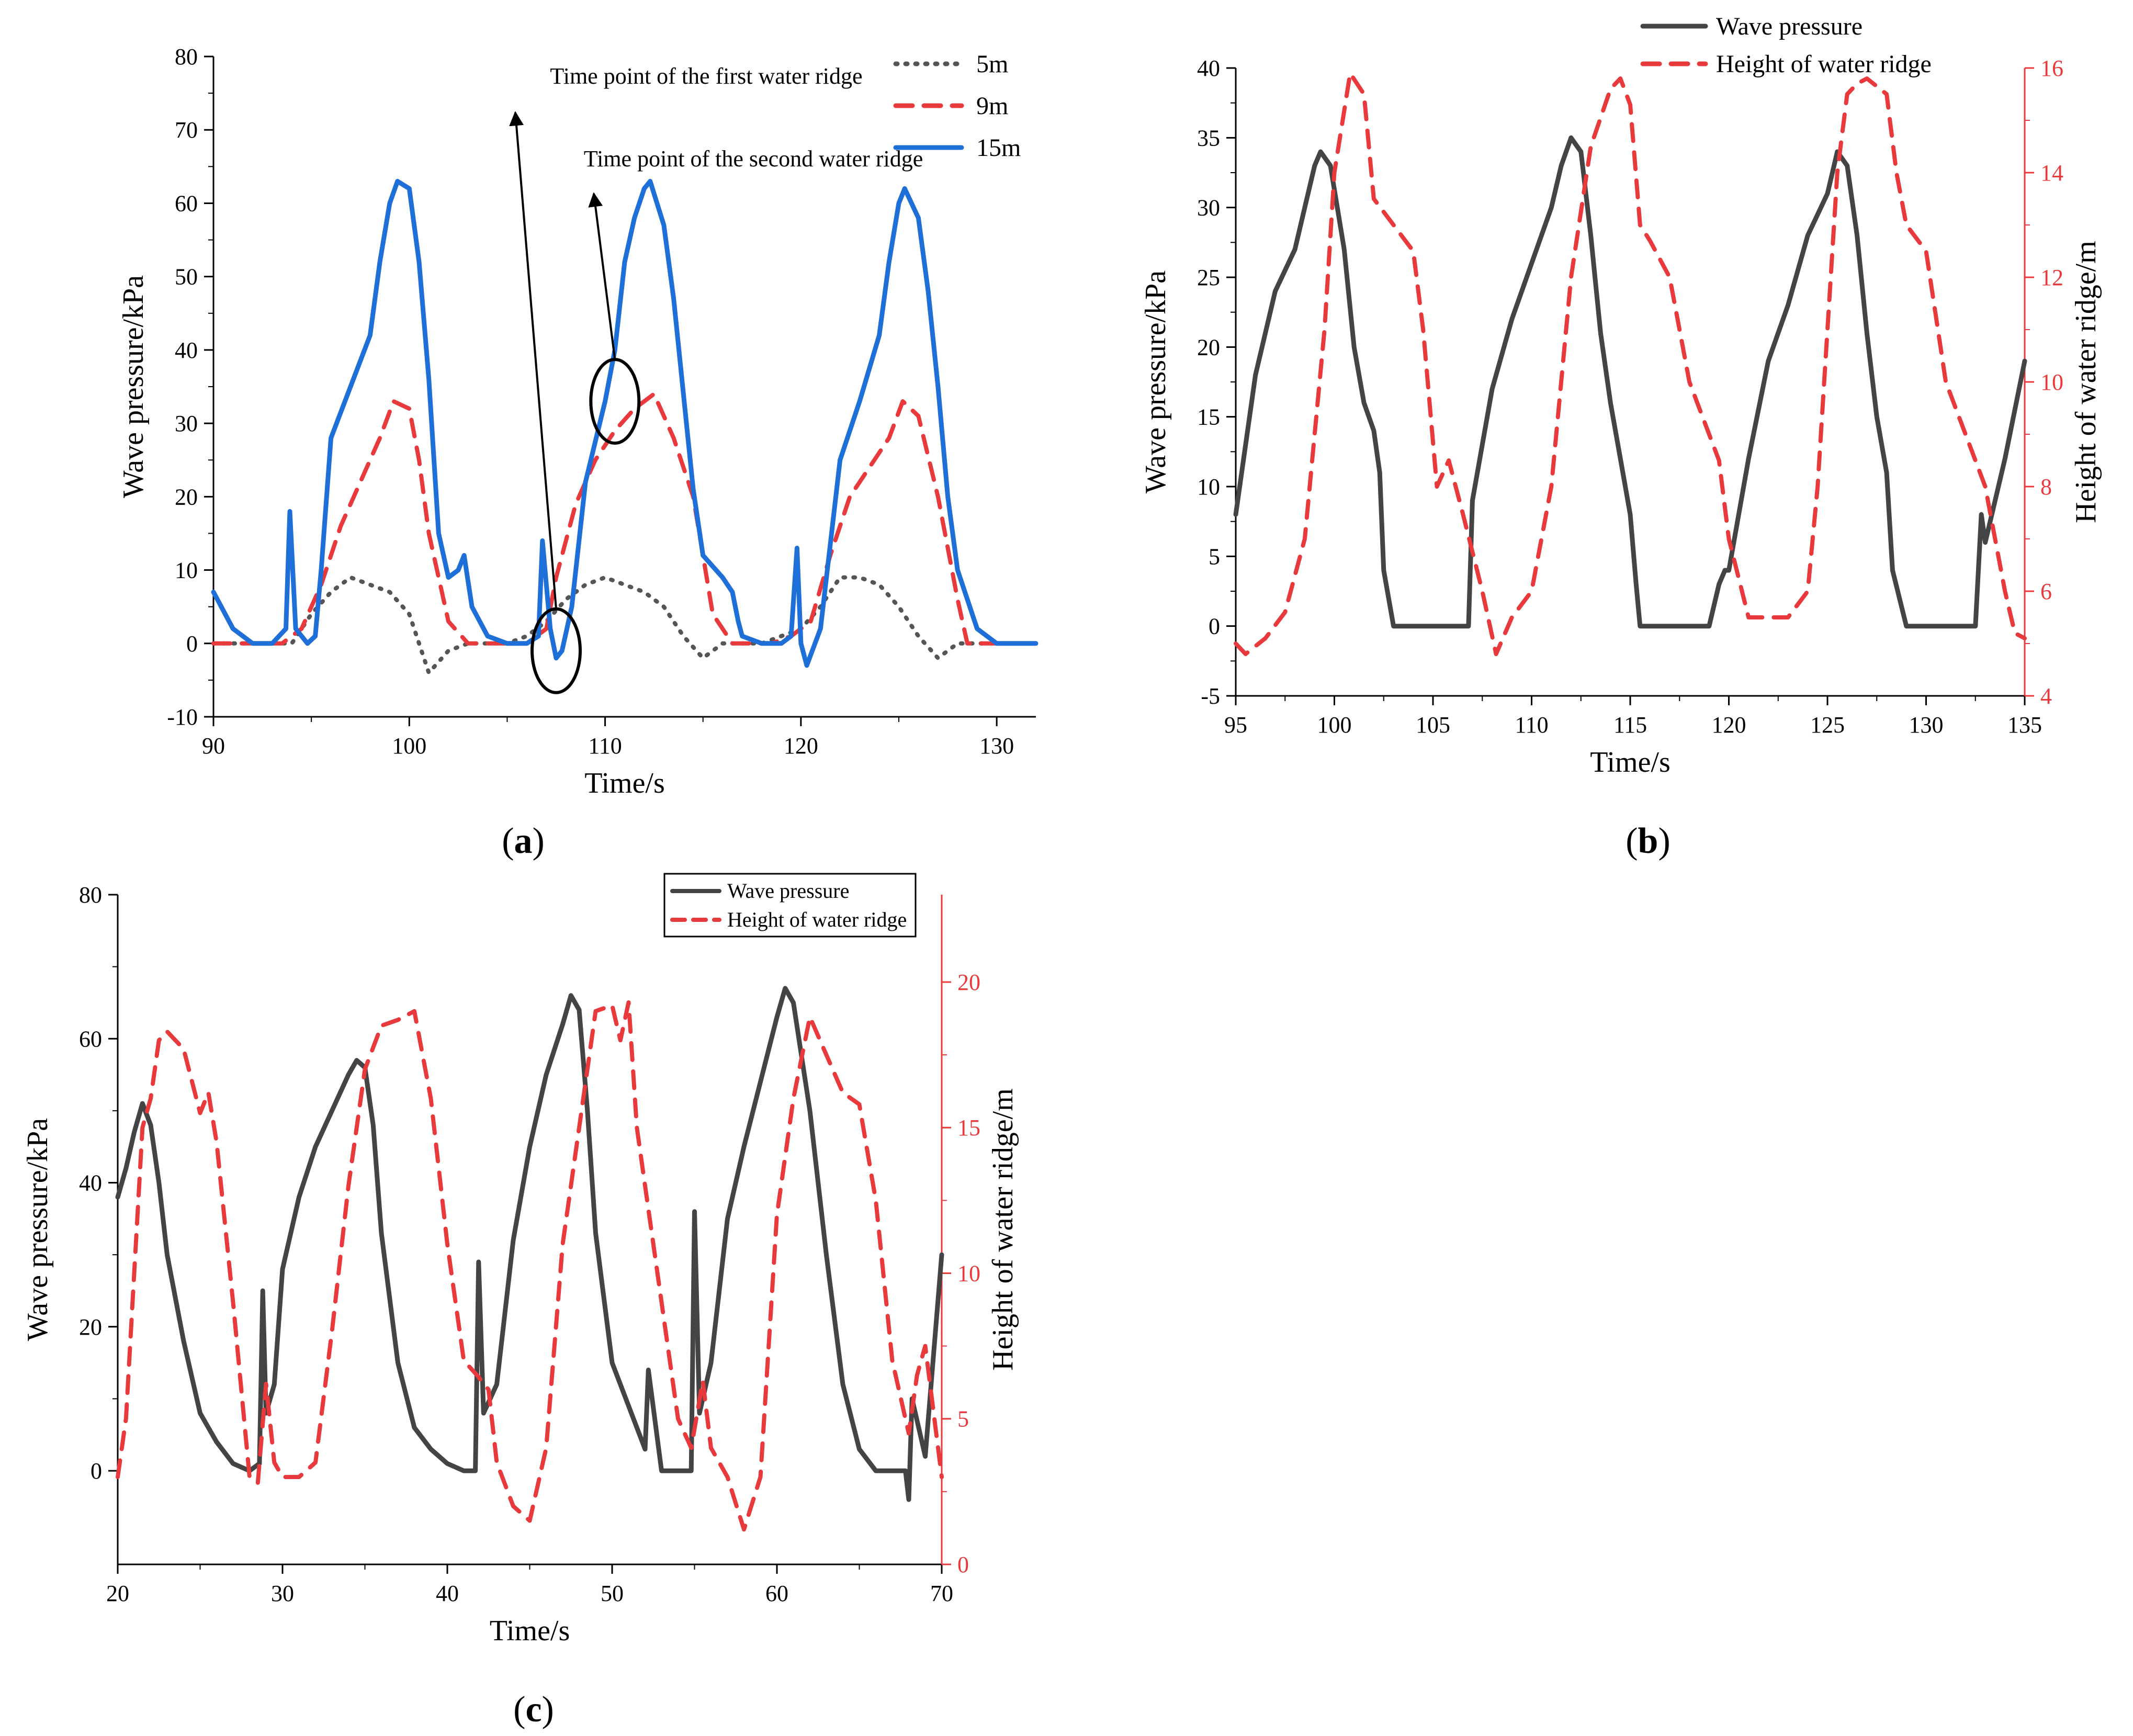  I want to click on y-axis-label-c: Wave pressure/kPa, so click(37, 1230).